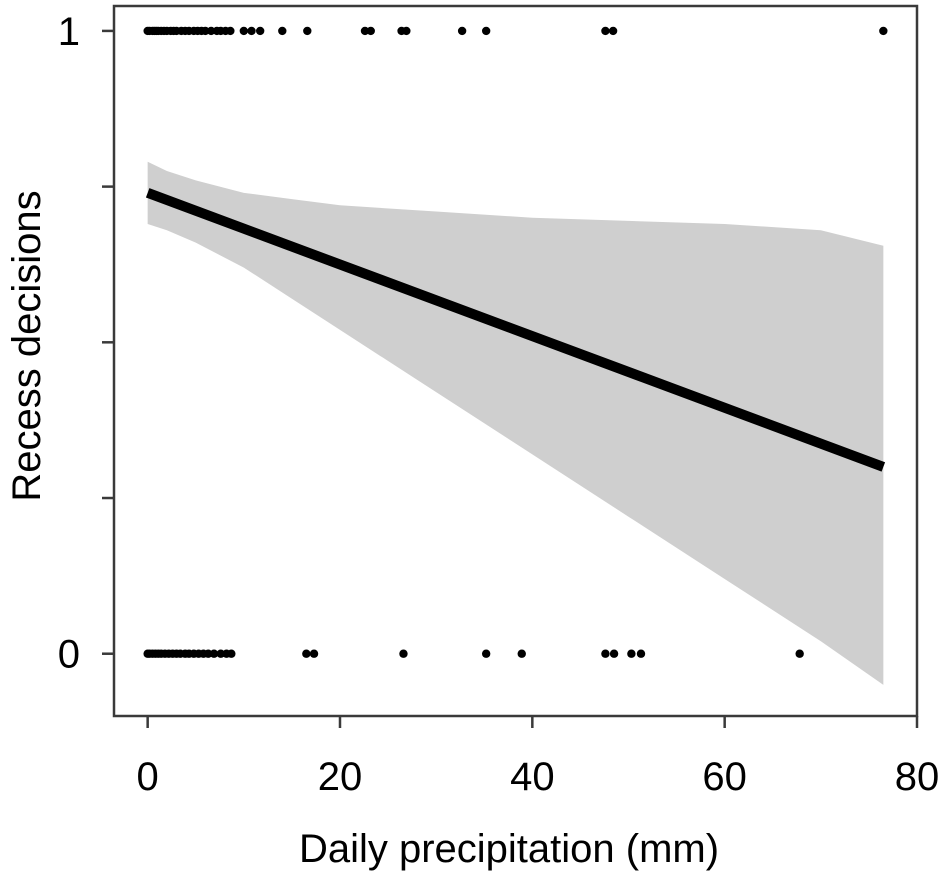 This screenshot has width=945, height=875. What do you see at coordinates (532, 777) in the screenshot?
I see `x-tick-label: 40` at bounding box center [532, 777].